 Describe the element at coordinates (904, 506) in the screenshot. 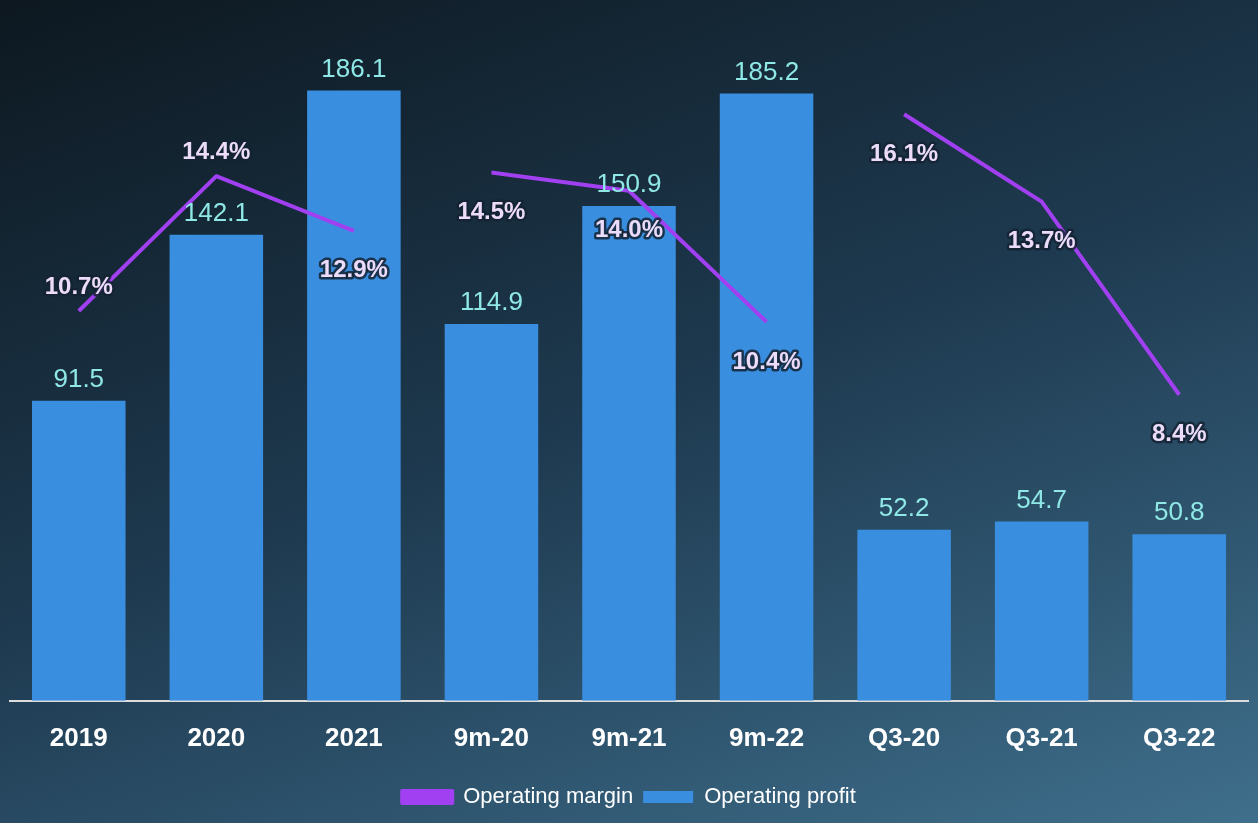

I see `data-label: 52.2` at that location.